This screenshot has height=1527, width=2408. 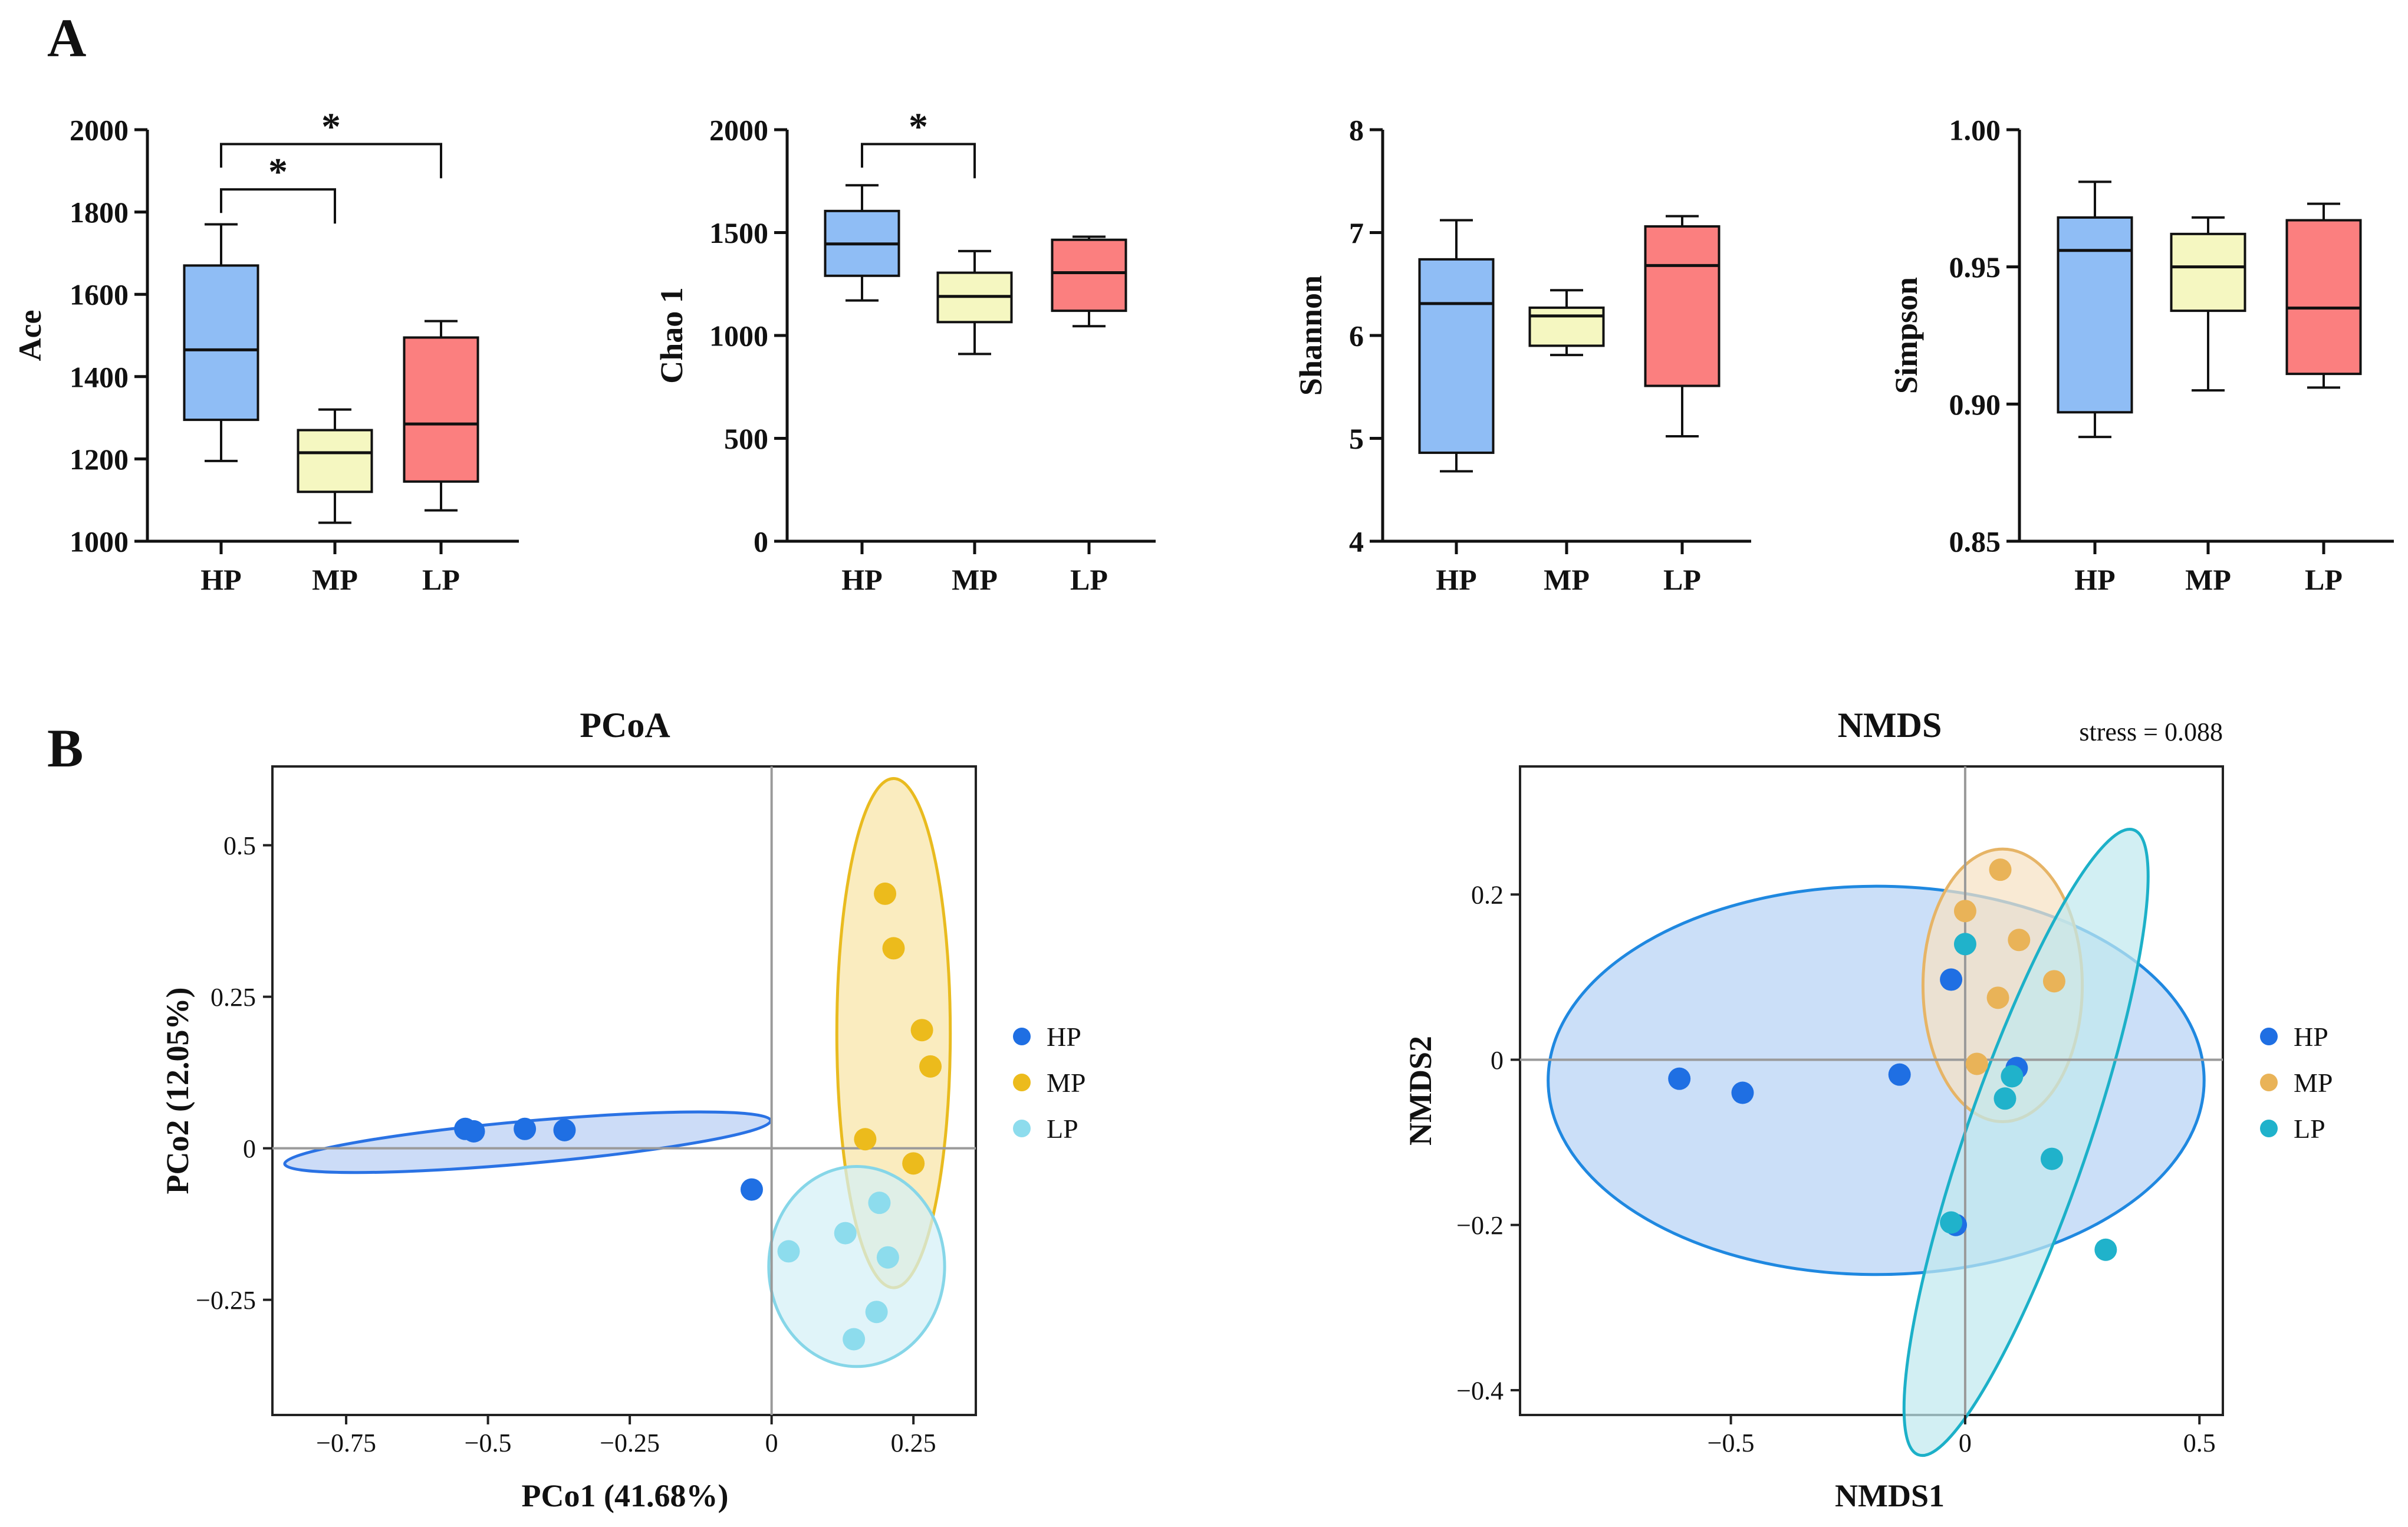 I want to click on simpson-box-mp, so click(x=2208, y=272).